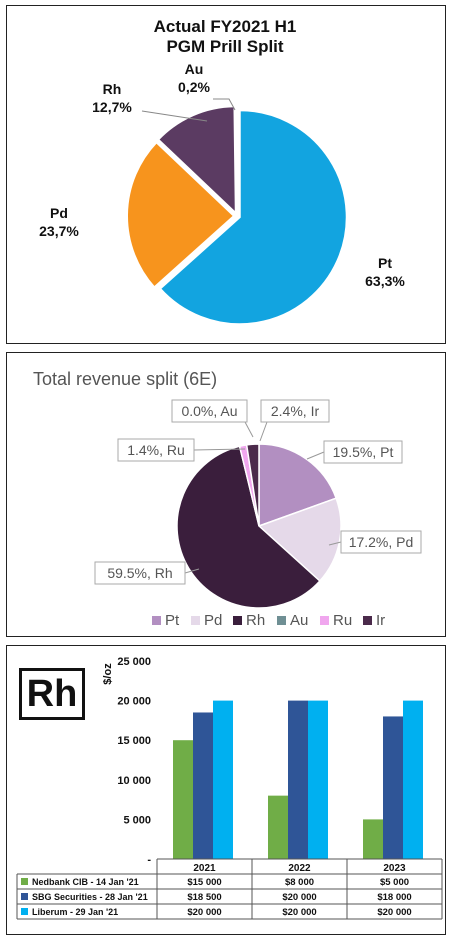 The width and height of the screenshot is (456, 940). What do you see at coordinates (236, 156) in the screenshot?
I see `pie-slice-au` at bounding box center [236, 156].